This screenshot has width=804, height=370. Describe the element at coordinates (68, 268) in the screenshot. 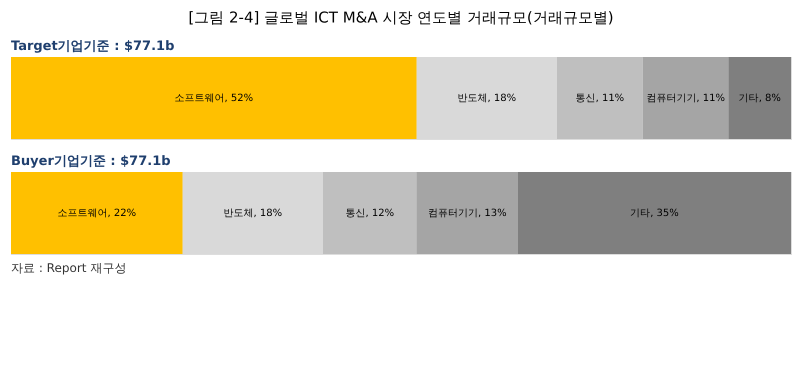

I see `text: 자료 : Report 재구성` at that location.